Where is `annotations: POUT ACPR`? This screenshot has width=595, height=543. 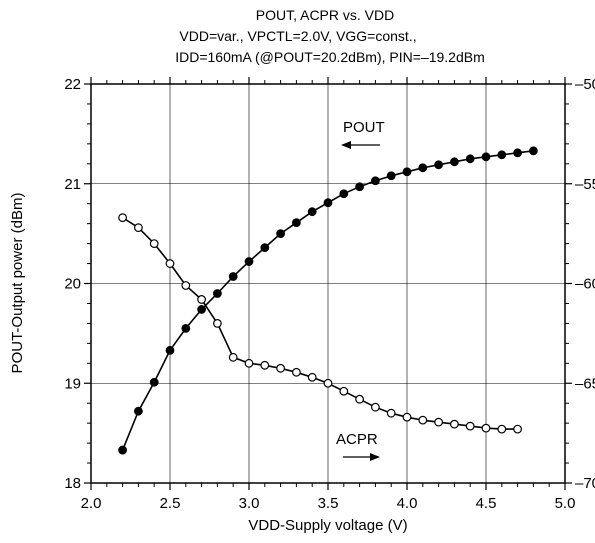 annotations: POUT ACPR is located at coordinates (360, 290).